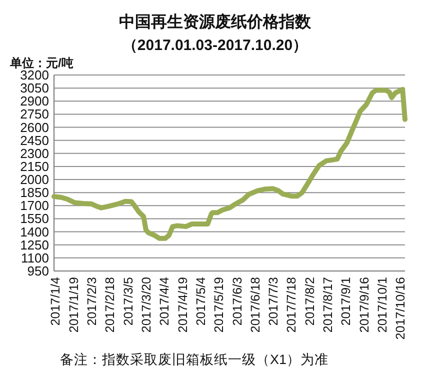  I want to click on x-tick-label: 2017/9/1, so click(346, 301).